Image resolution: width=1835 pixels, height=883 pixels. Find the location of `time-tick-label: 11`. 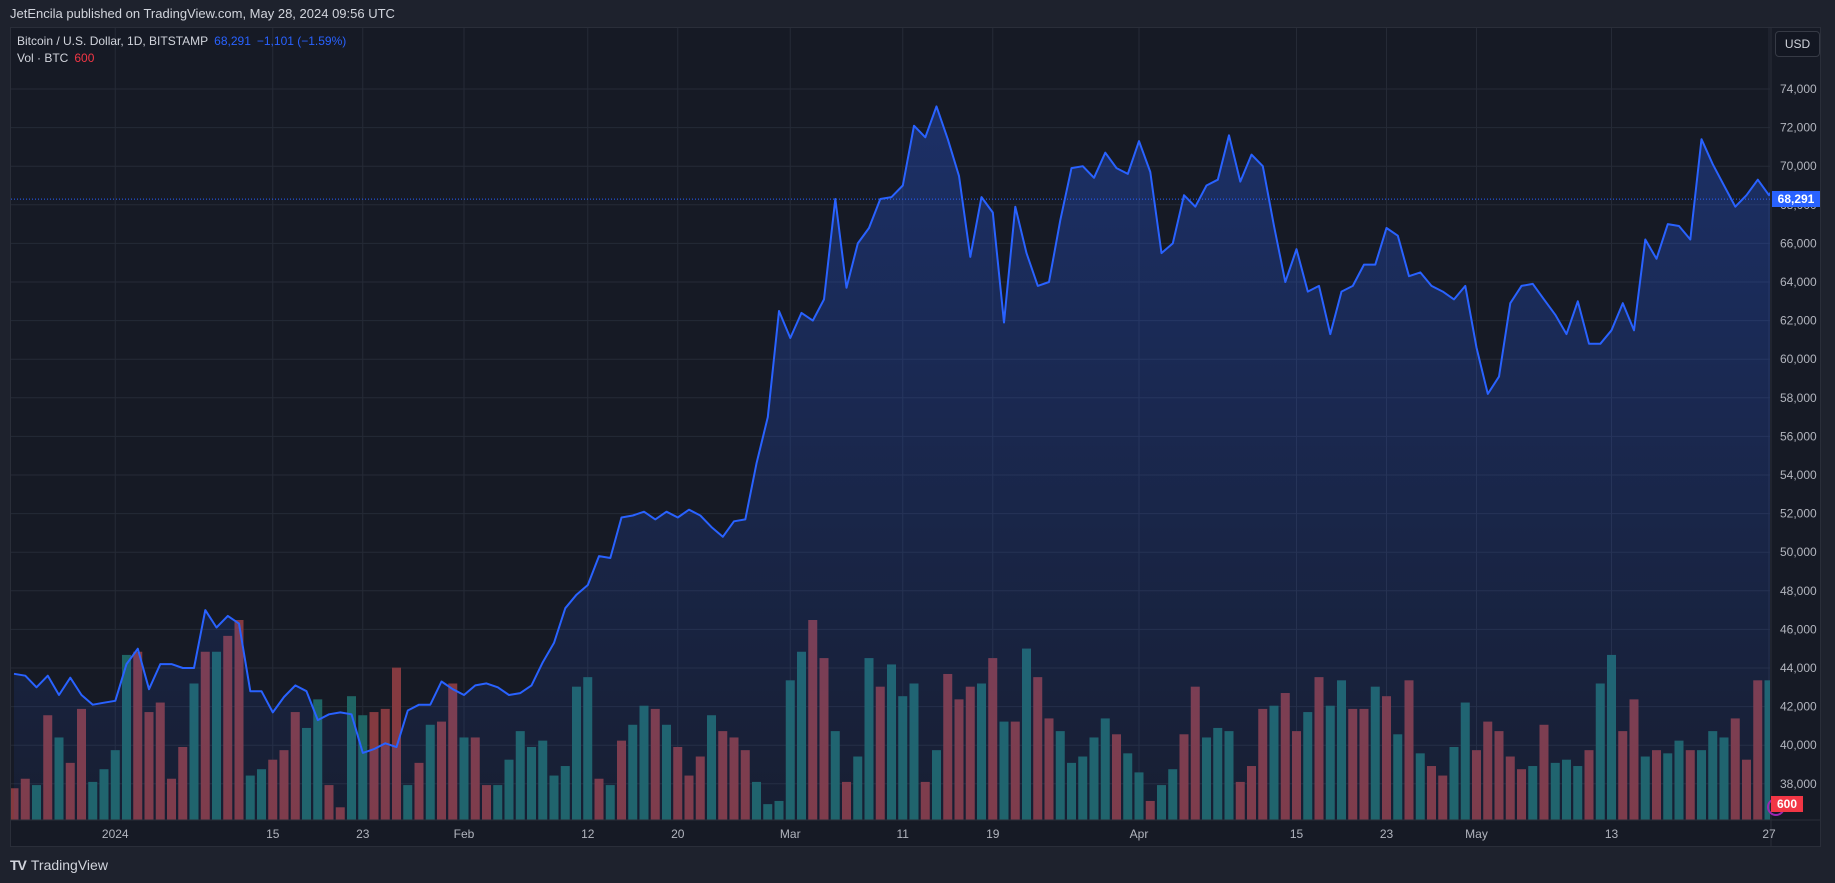

time-tick-label: 11 is located at coordinates (903, 834).